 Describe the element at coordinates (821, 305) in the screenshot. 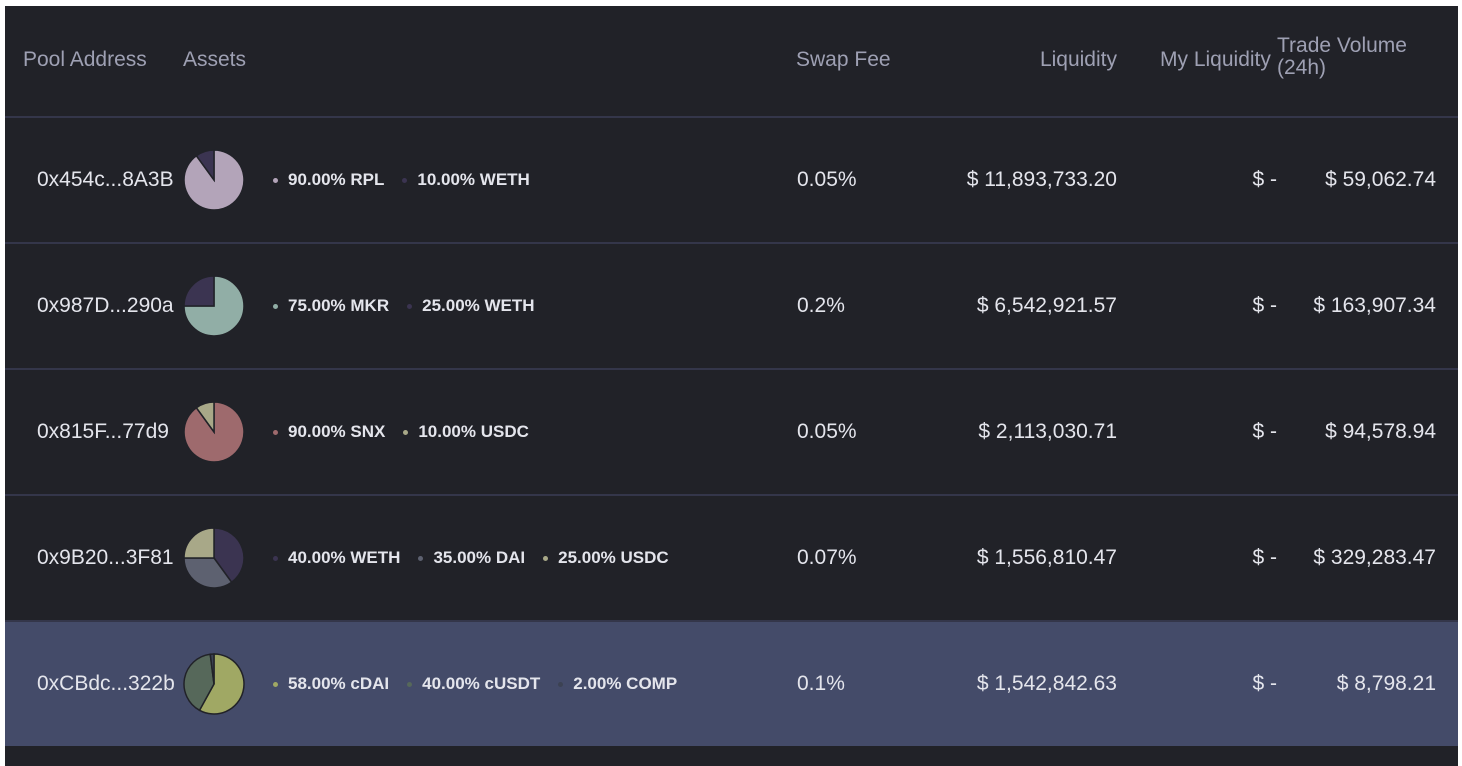

I see `swap-fee: 0.2%` at that location.